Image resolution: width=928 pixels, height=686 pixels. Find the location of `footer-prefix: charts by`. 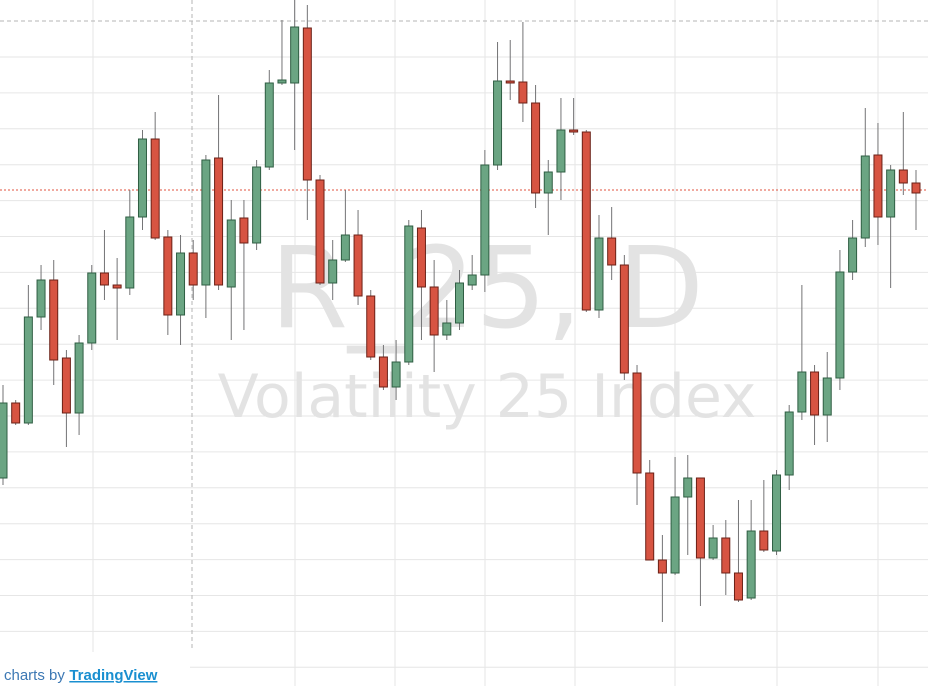

footer-prefix: charts by is located at coordinates (34, 675).